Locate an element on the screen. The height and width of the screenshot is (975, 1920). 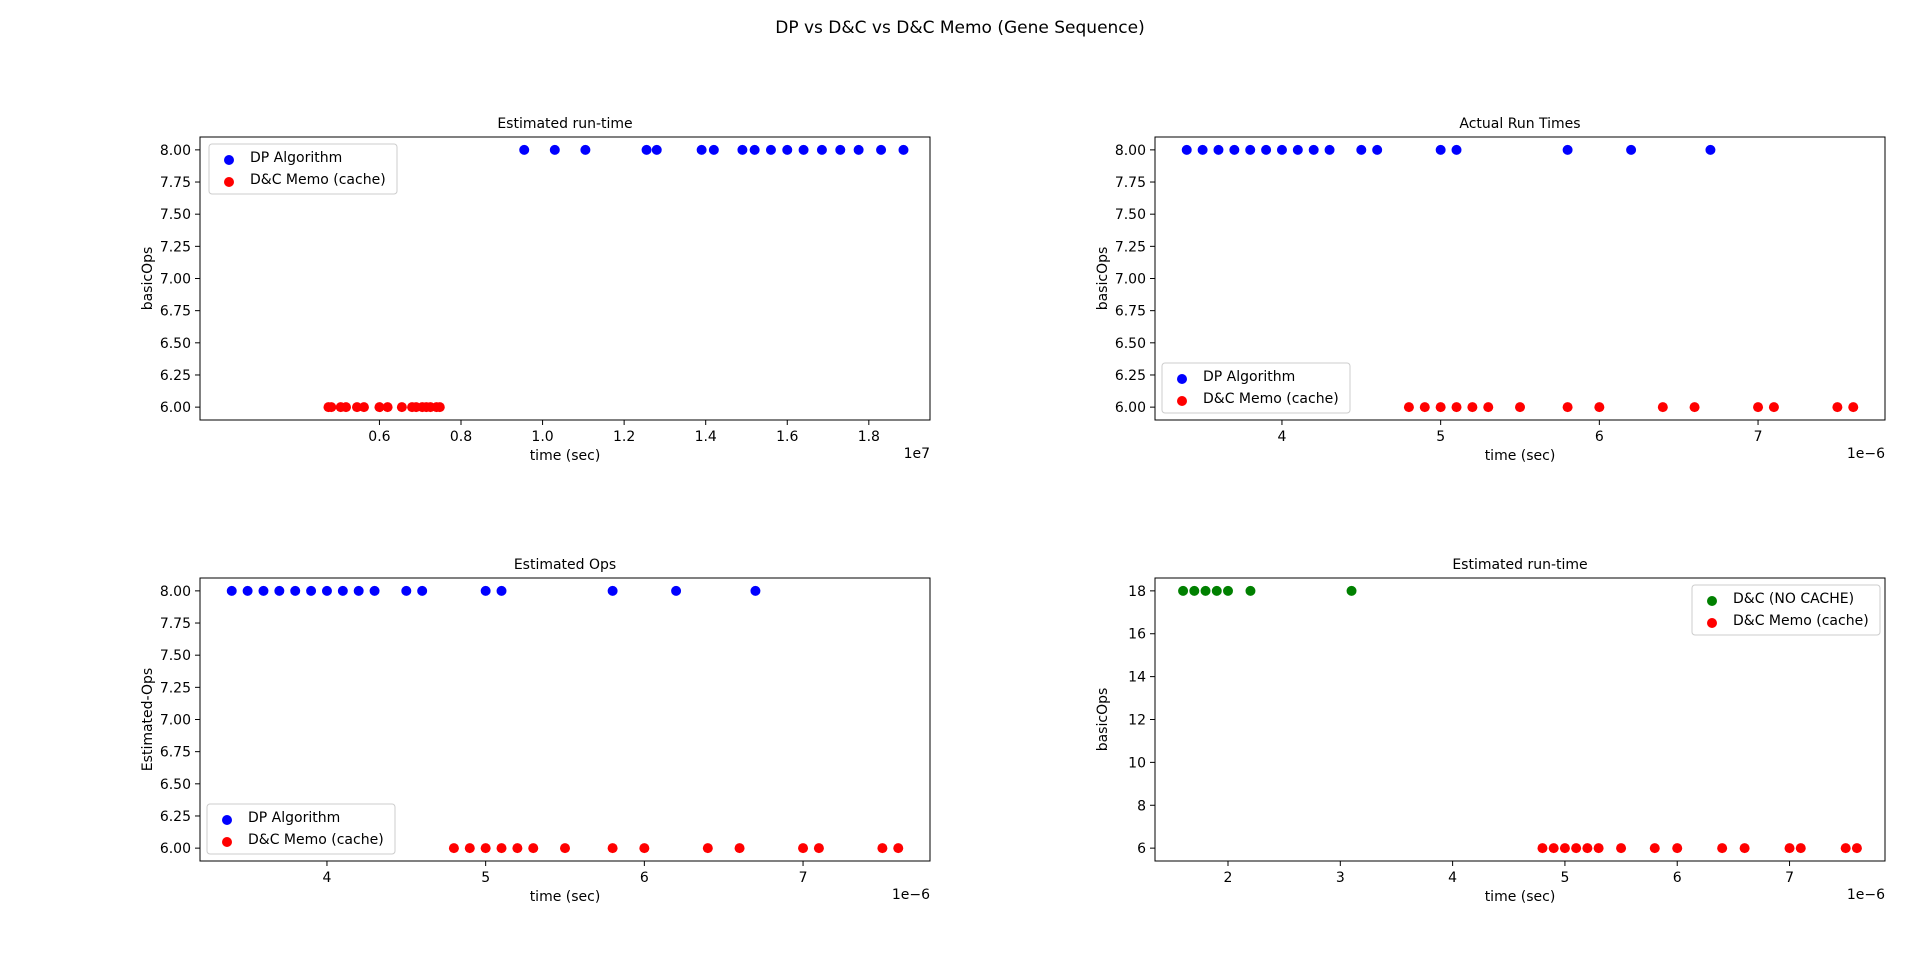
y-tick-label: 10 is located at coordinates (1137, 763).